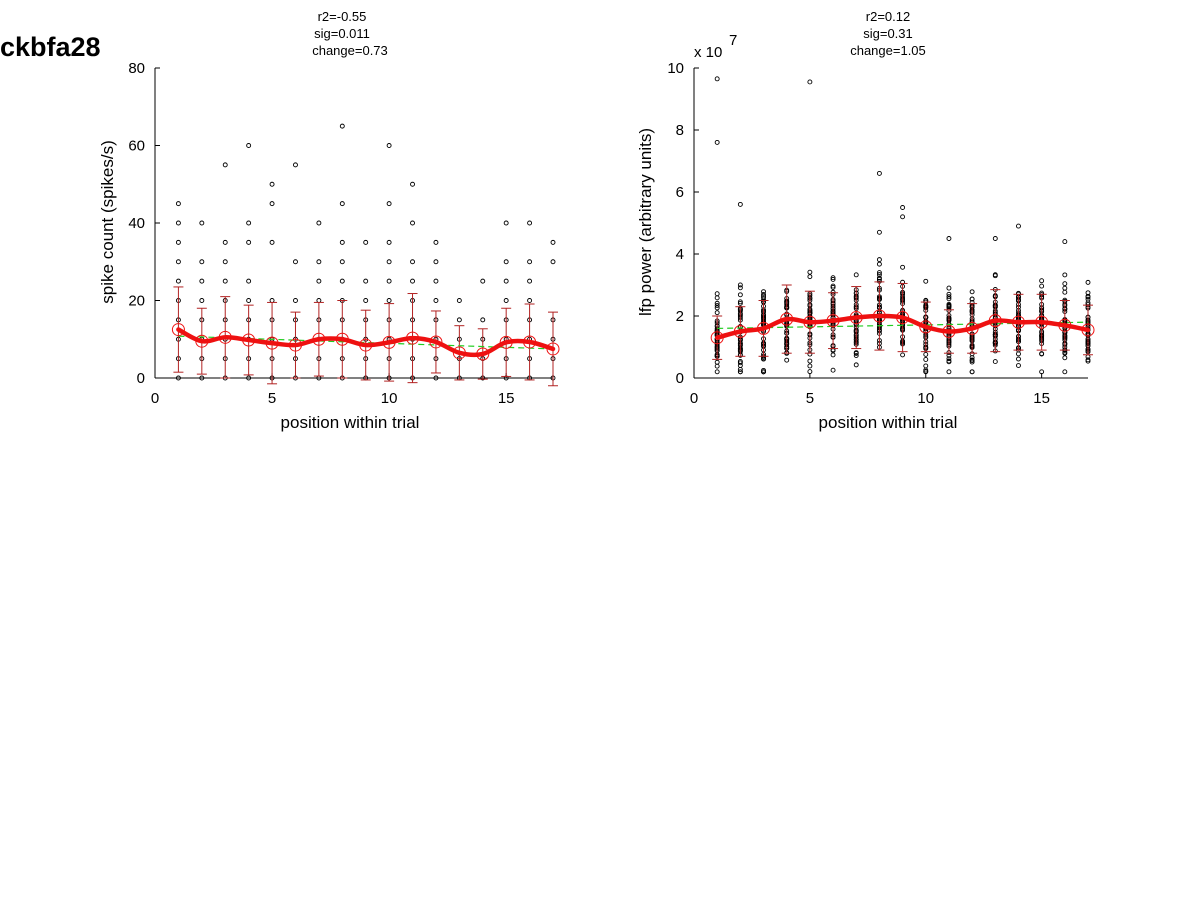 This screenshot has height=901, width=1200. I want to click on panel-1-y-tick-label: 60, so click(136, 146).